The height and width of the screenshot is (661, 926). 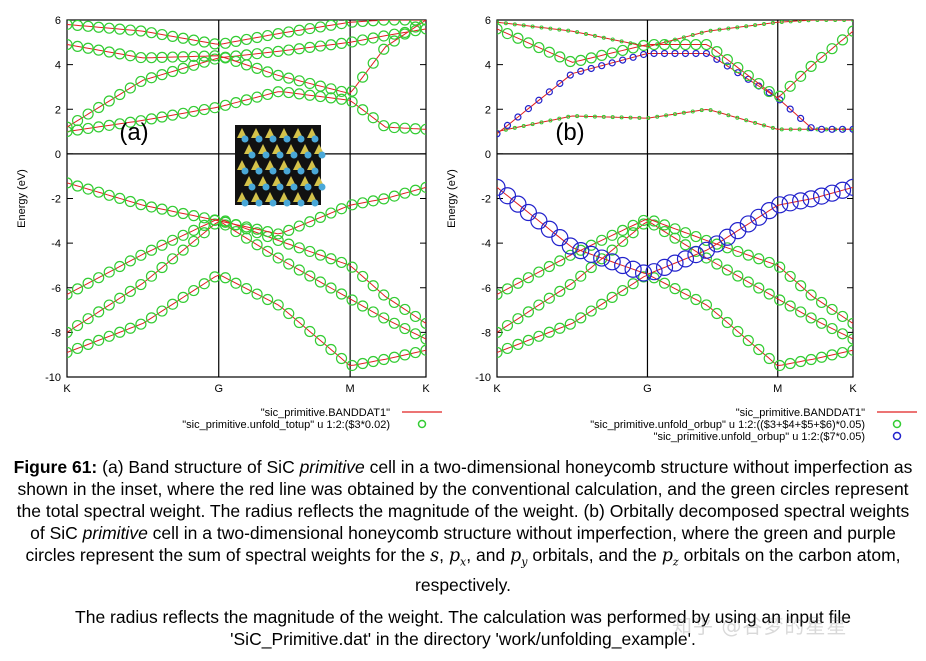 I want to click on y-tick-label: -10, so click(x=53, y=378).